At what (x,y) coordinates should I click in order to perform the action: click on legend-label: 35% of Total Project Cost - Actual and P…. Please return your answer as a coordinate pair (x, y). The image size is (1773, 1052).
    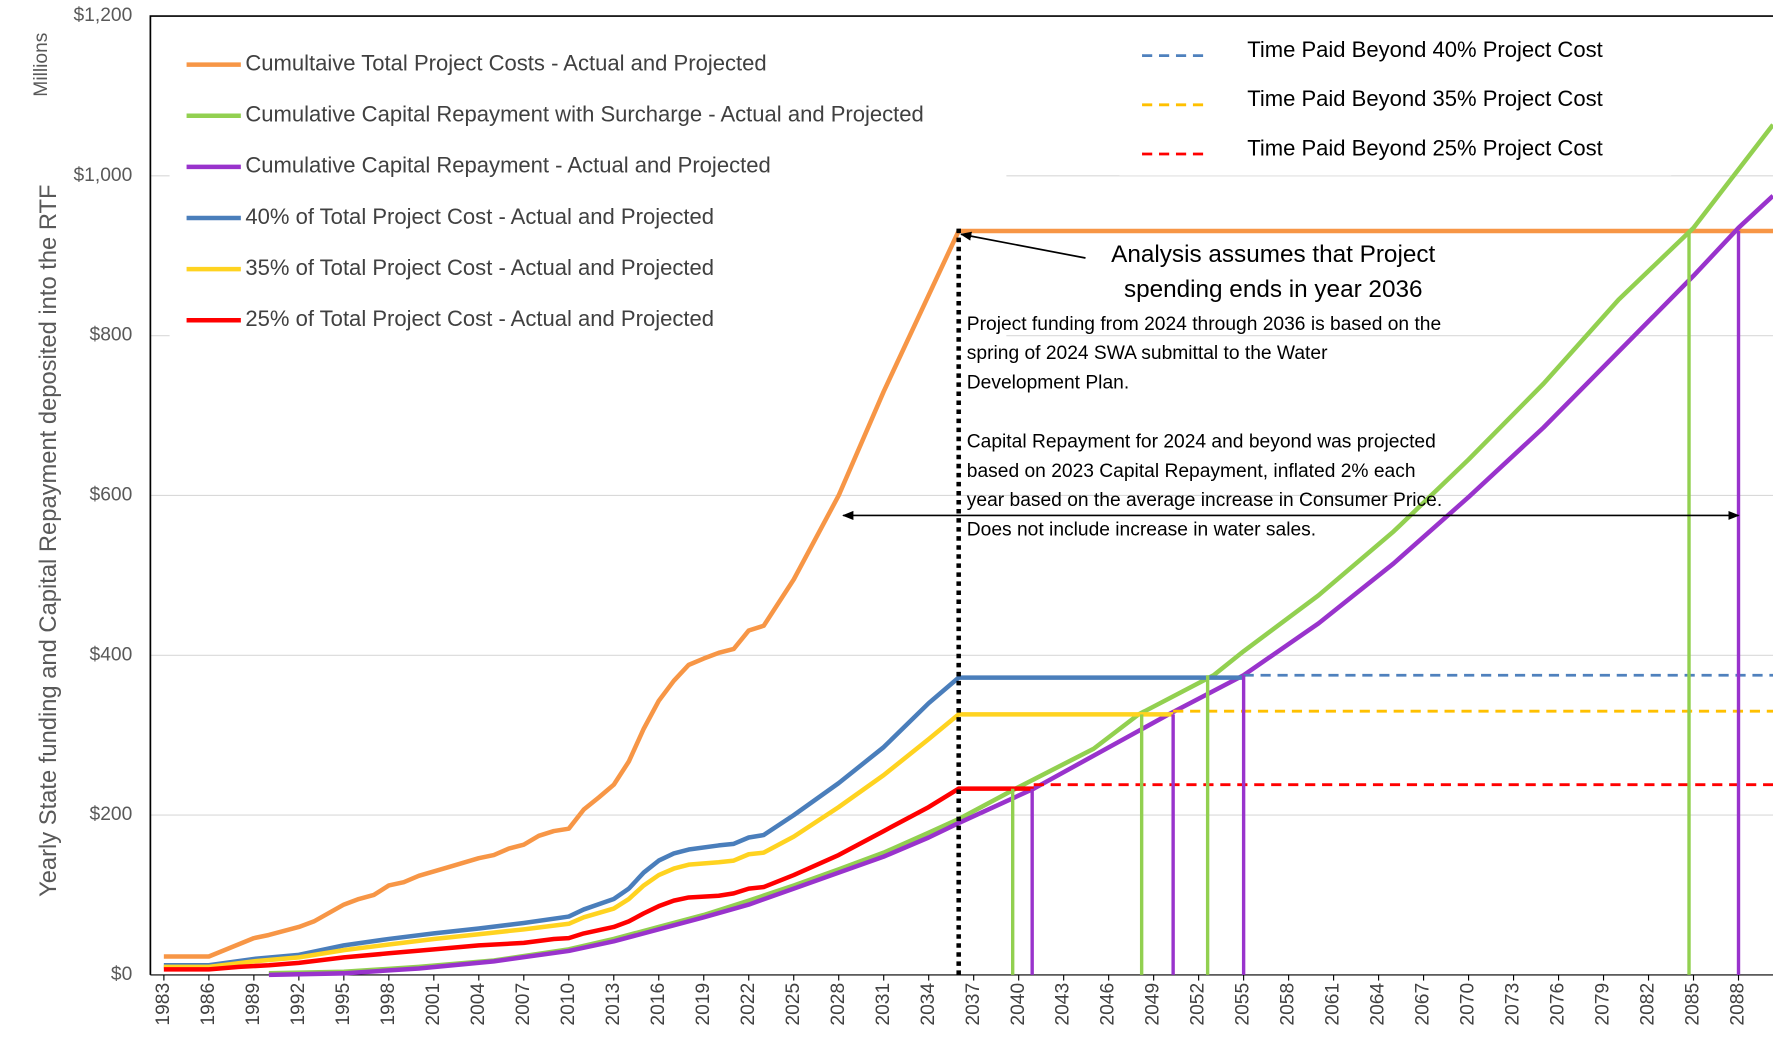
    Looking at the image, I should click on (479, 267).